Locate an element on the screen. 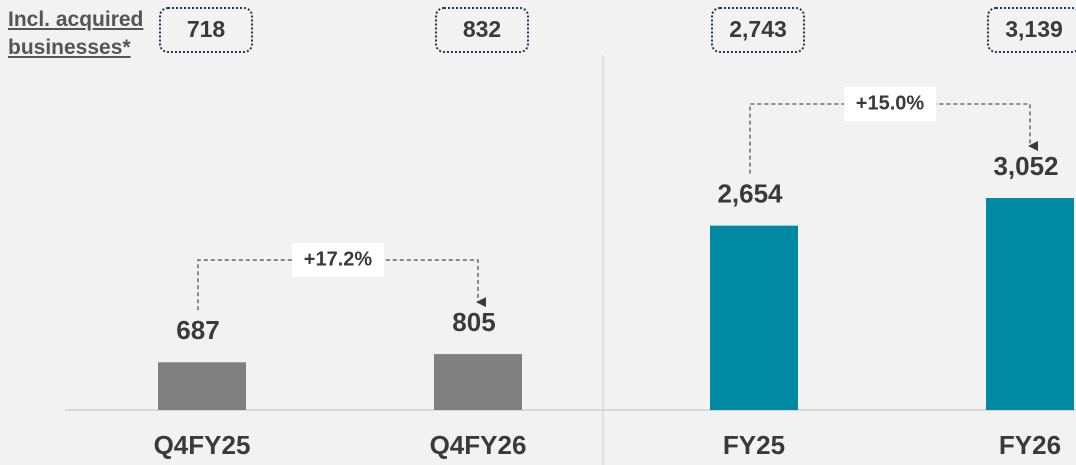 Image resolution: width=1076 pixels, height=465 pixels. x-tick-label: FY26 is located at coordinates (1030, 445).